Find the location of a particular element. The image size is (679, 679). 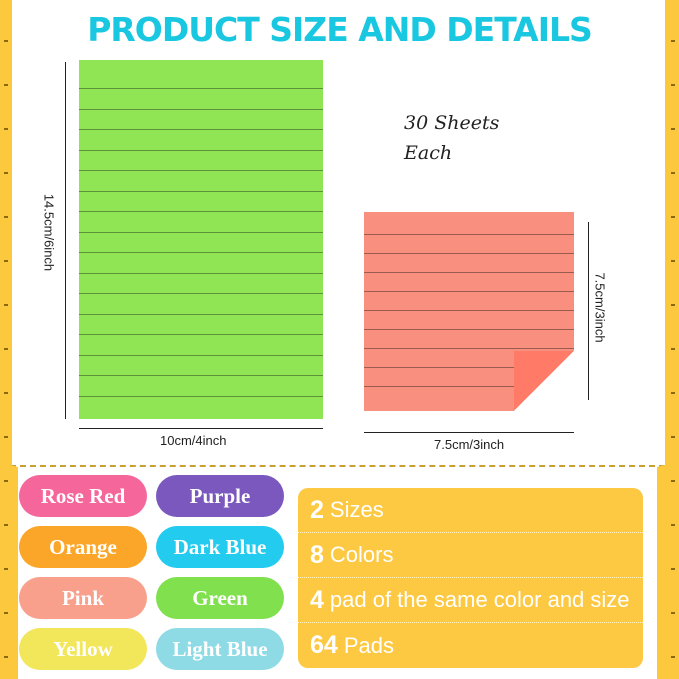

sheets-note: 30 Sheets Each is located at coordinates (451, 138).